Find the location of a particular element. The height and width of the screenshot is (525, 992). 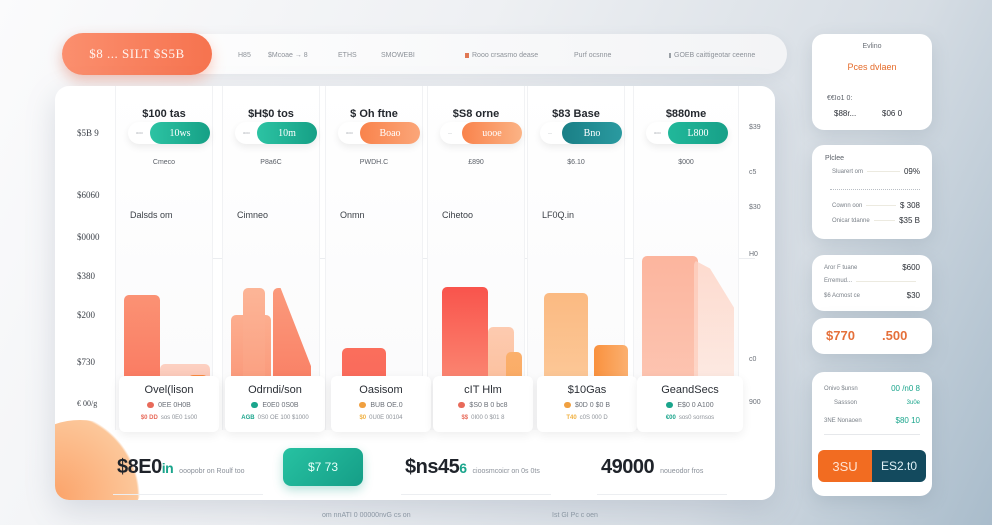

kpi-caption: ooopobr on Roulf too is located at coordinates (212, 471).